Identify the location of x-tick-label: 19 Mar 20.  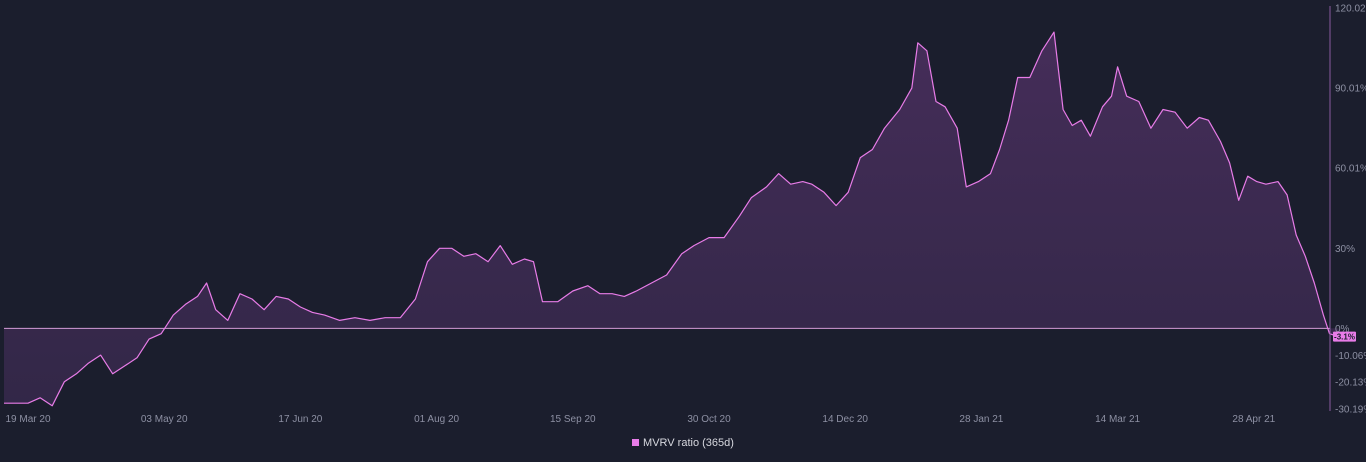
(27, 419).